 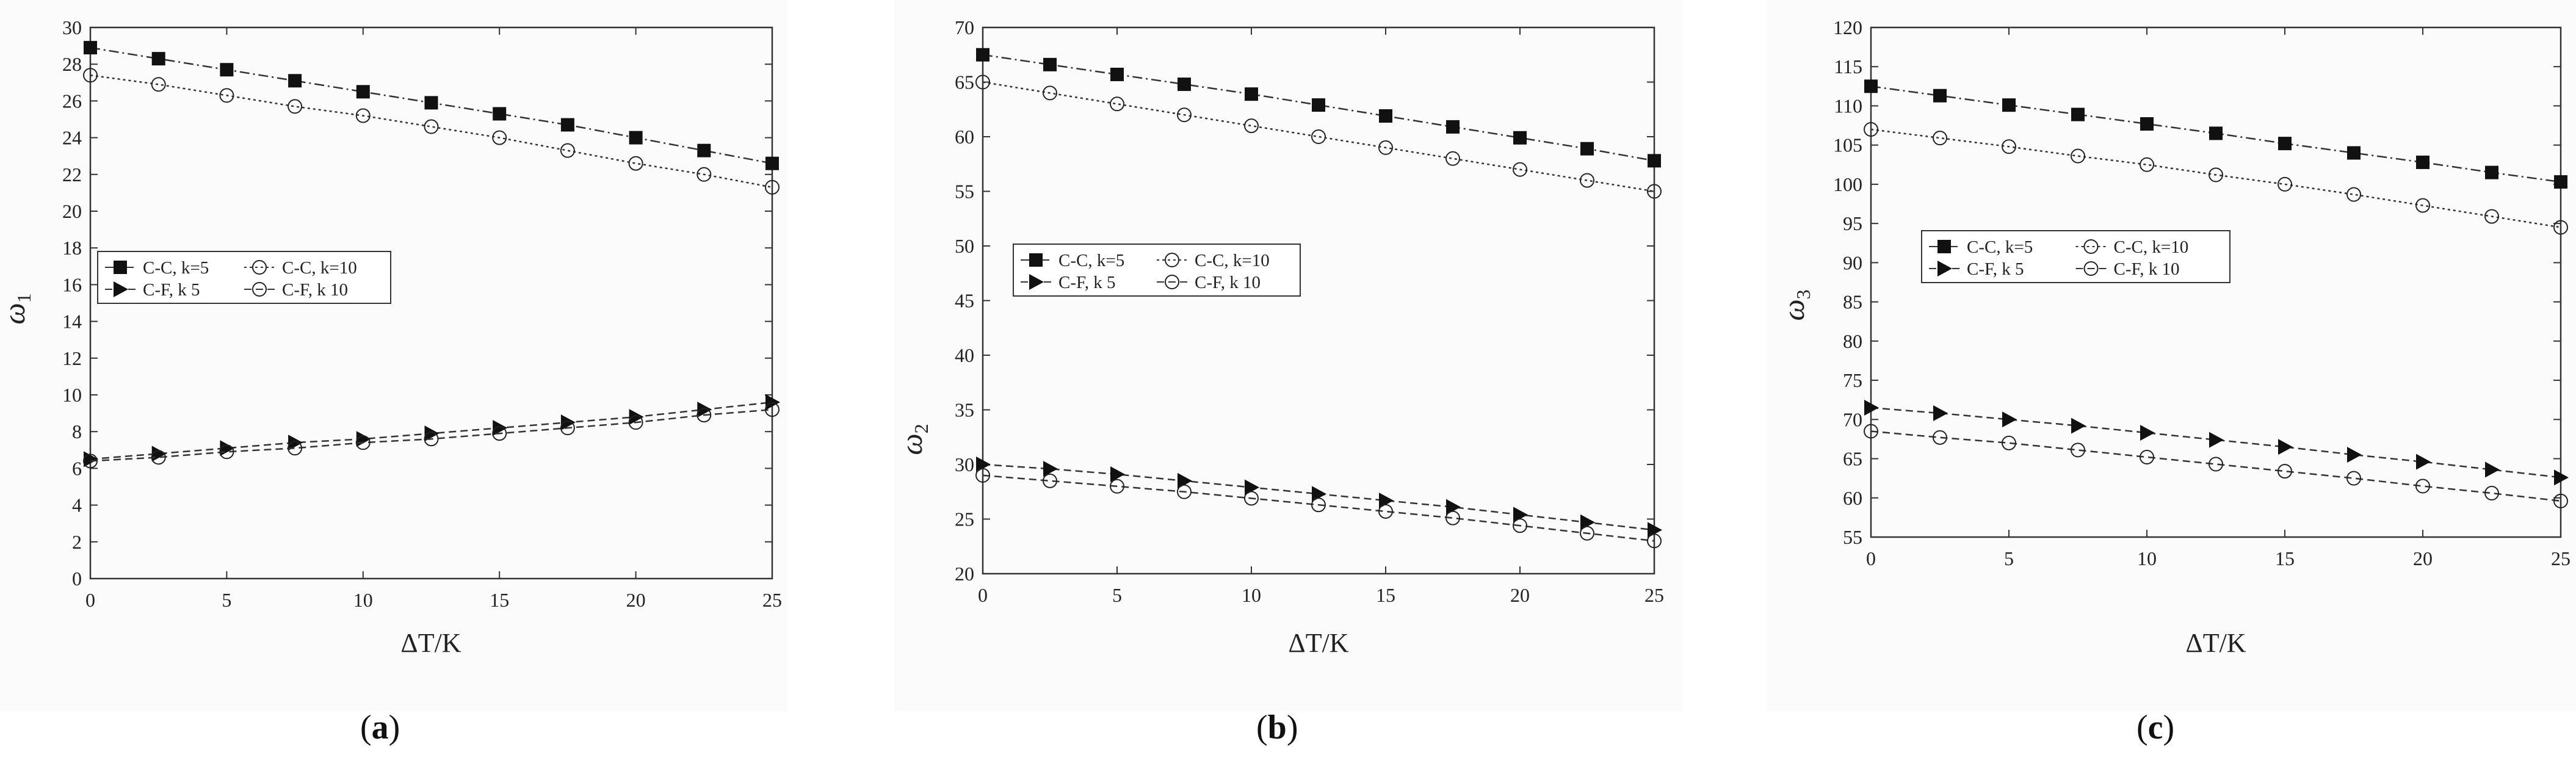 I want to click on panel-b-x-axis-label: ΔT/K, so click(x=1318, y=643).